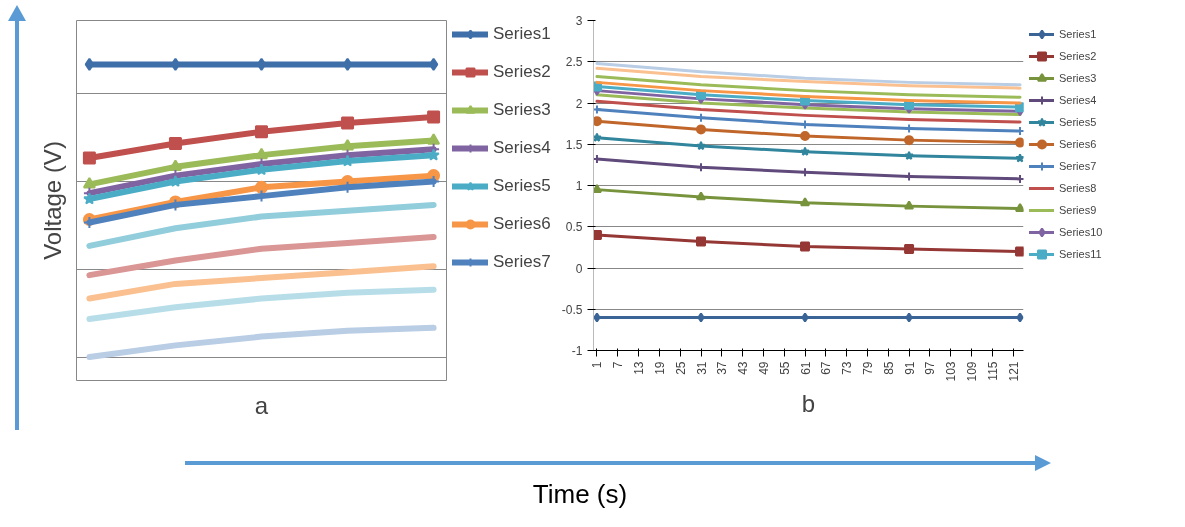  What do you see at coordinates (805, 368) in the screenshot?
I see `x-tick-label: 61` at bounding box center [805, 368].